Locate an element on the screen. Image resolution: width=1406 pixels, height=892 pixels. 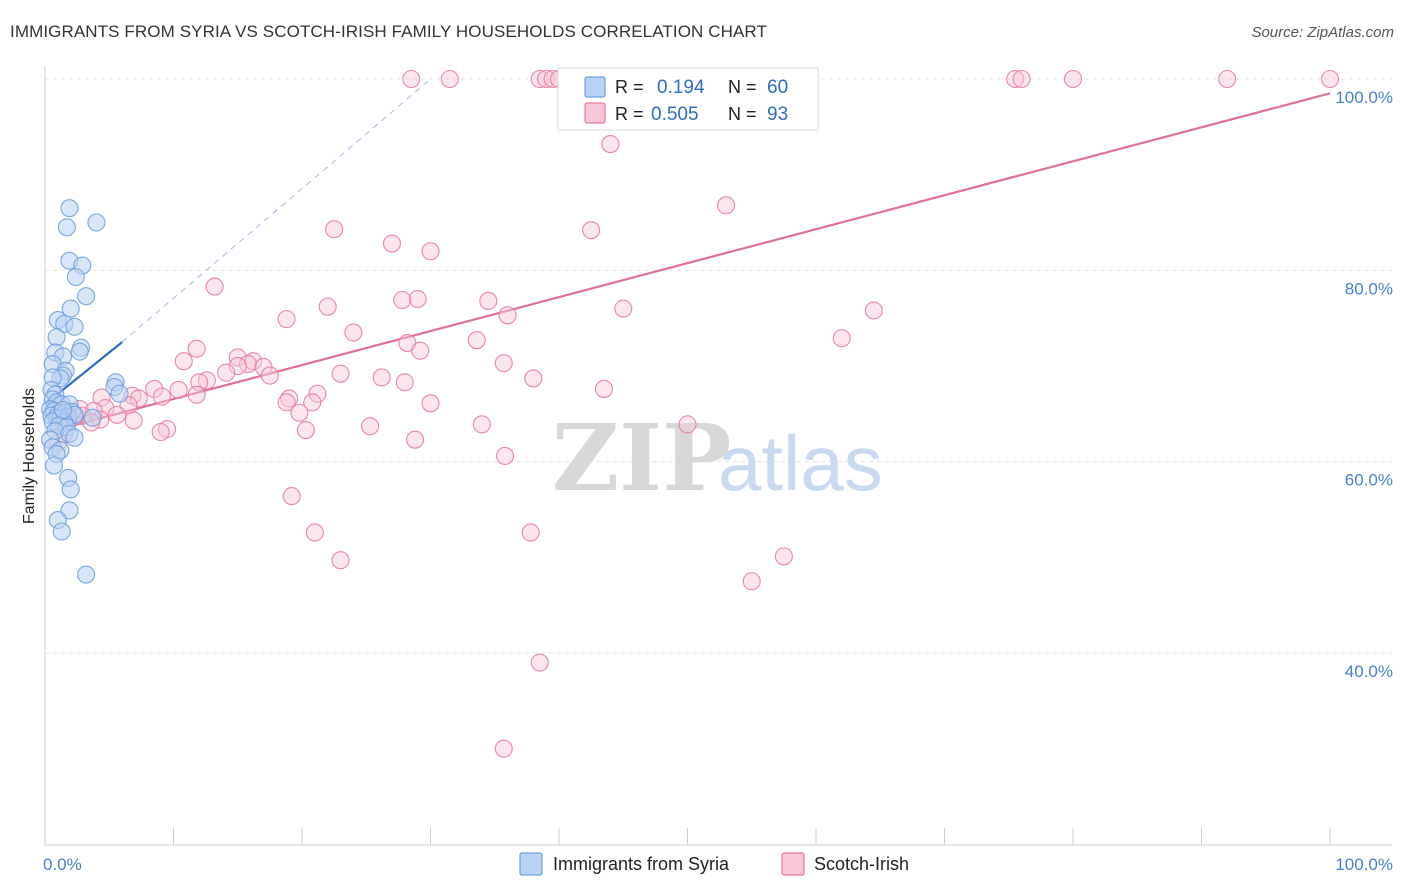
bottom-legend-label-syria: Immigrants from Syria is located at coordinates (641, 864).